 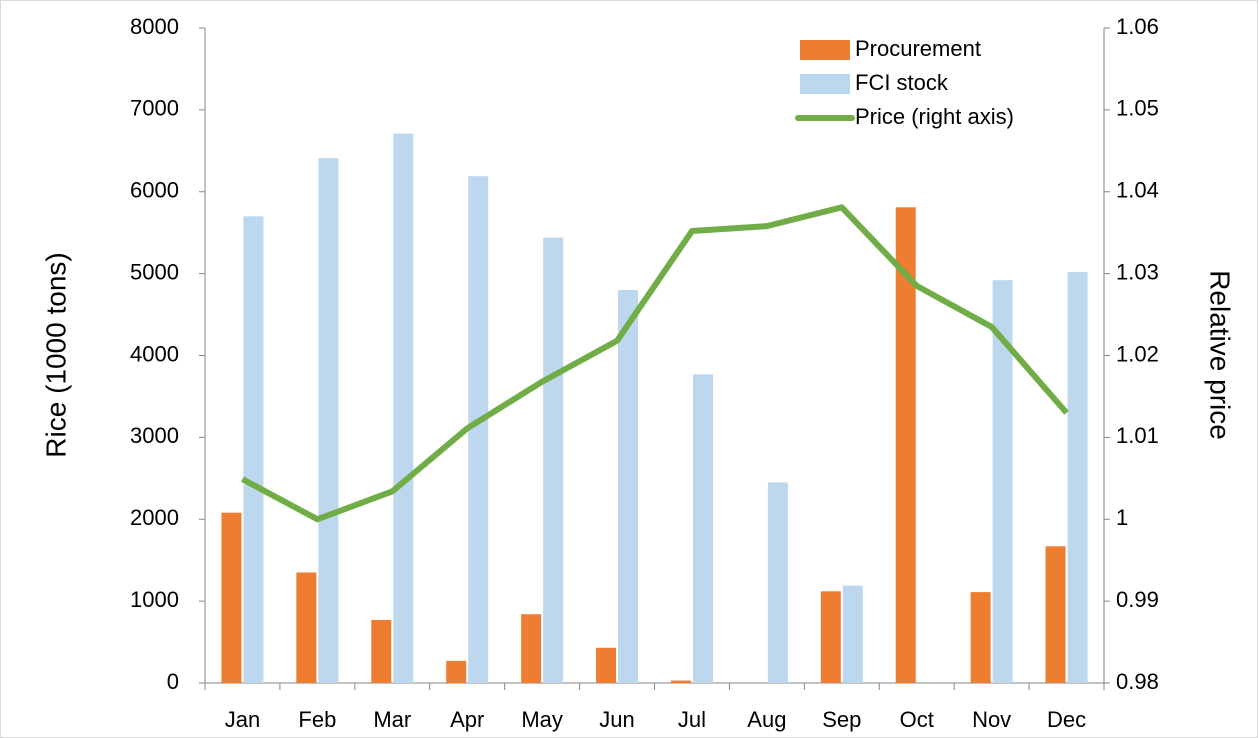 What do you see at coordinates (242, 719) in the screenshot?
I see `x-tick-label: Jan` at bounding box center [242, 719].